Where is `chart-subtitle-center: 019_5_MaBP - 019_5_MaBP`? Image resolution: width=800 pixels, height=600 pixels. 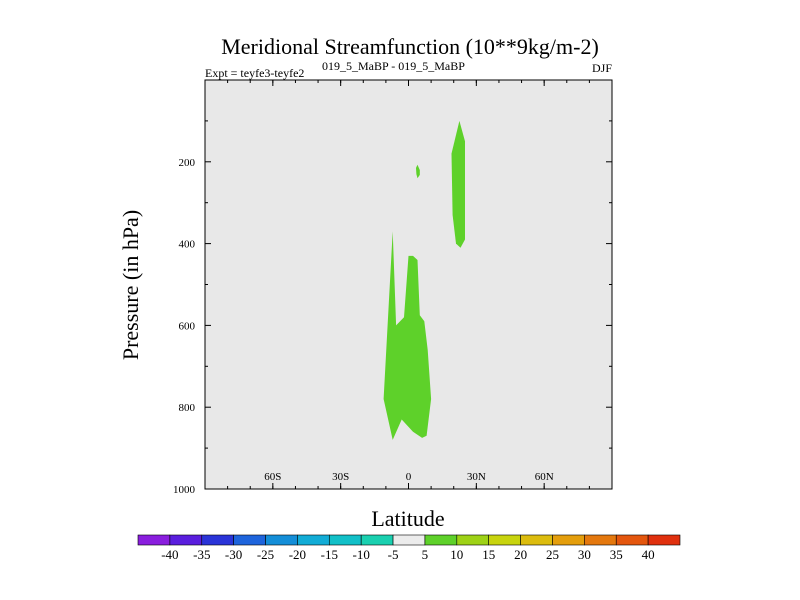
chart-subtitle-center: 019_5_MaBP - 019_5_MaBP is located at coordinates (393, 66).